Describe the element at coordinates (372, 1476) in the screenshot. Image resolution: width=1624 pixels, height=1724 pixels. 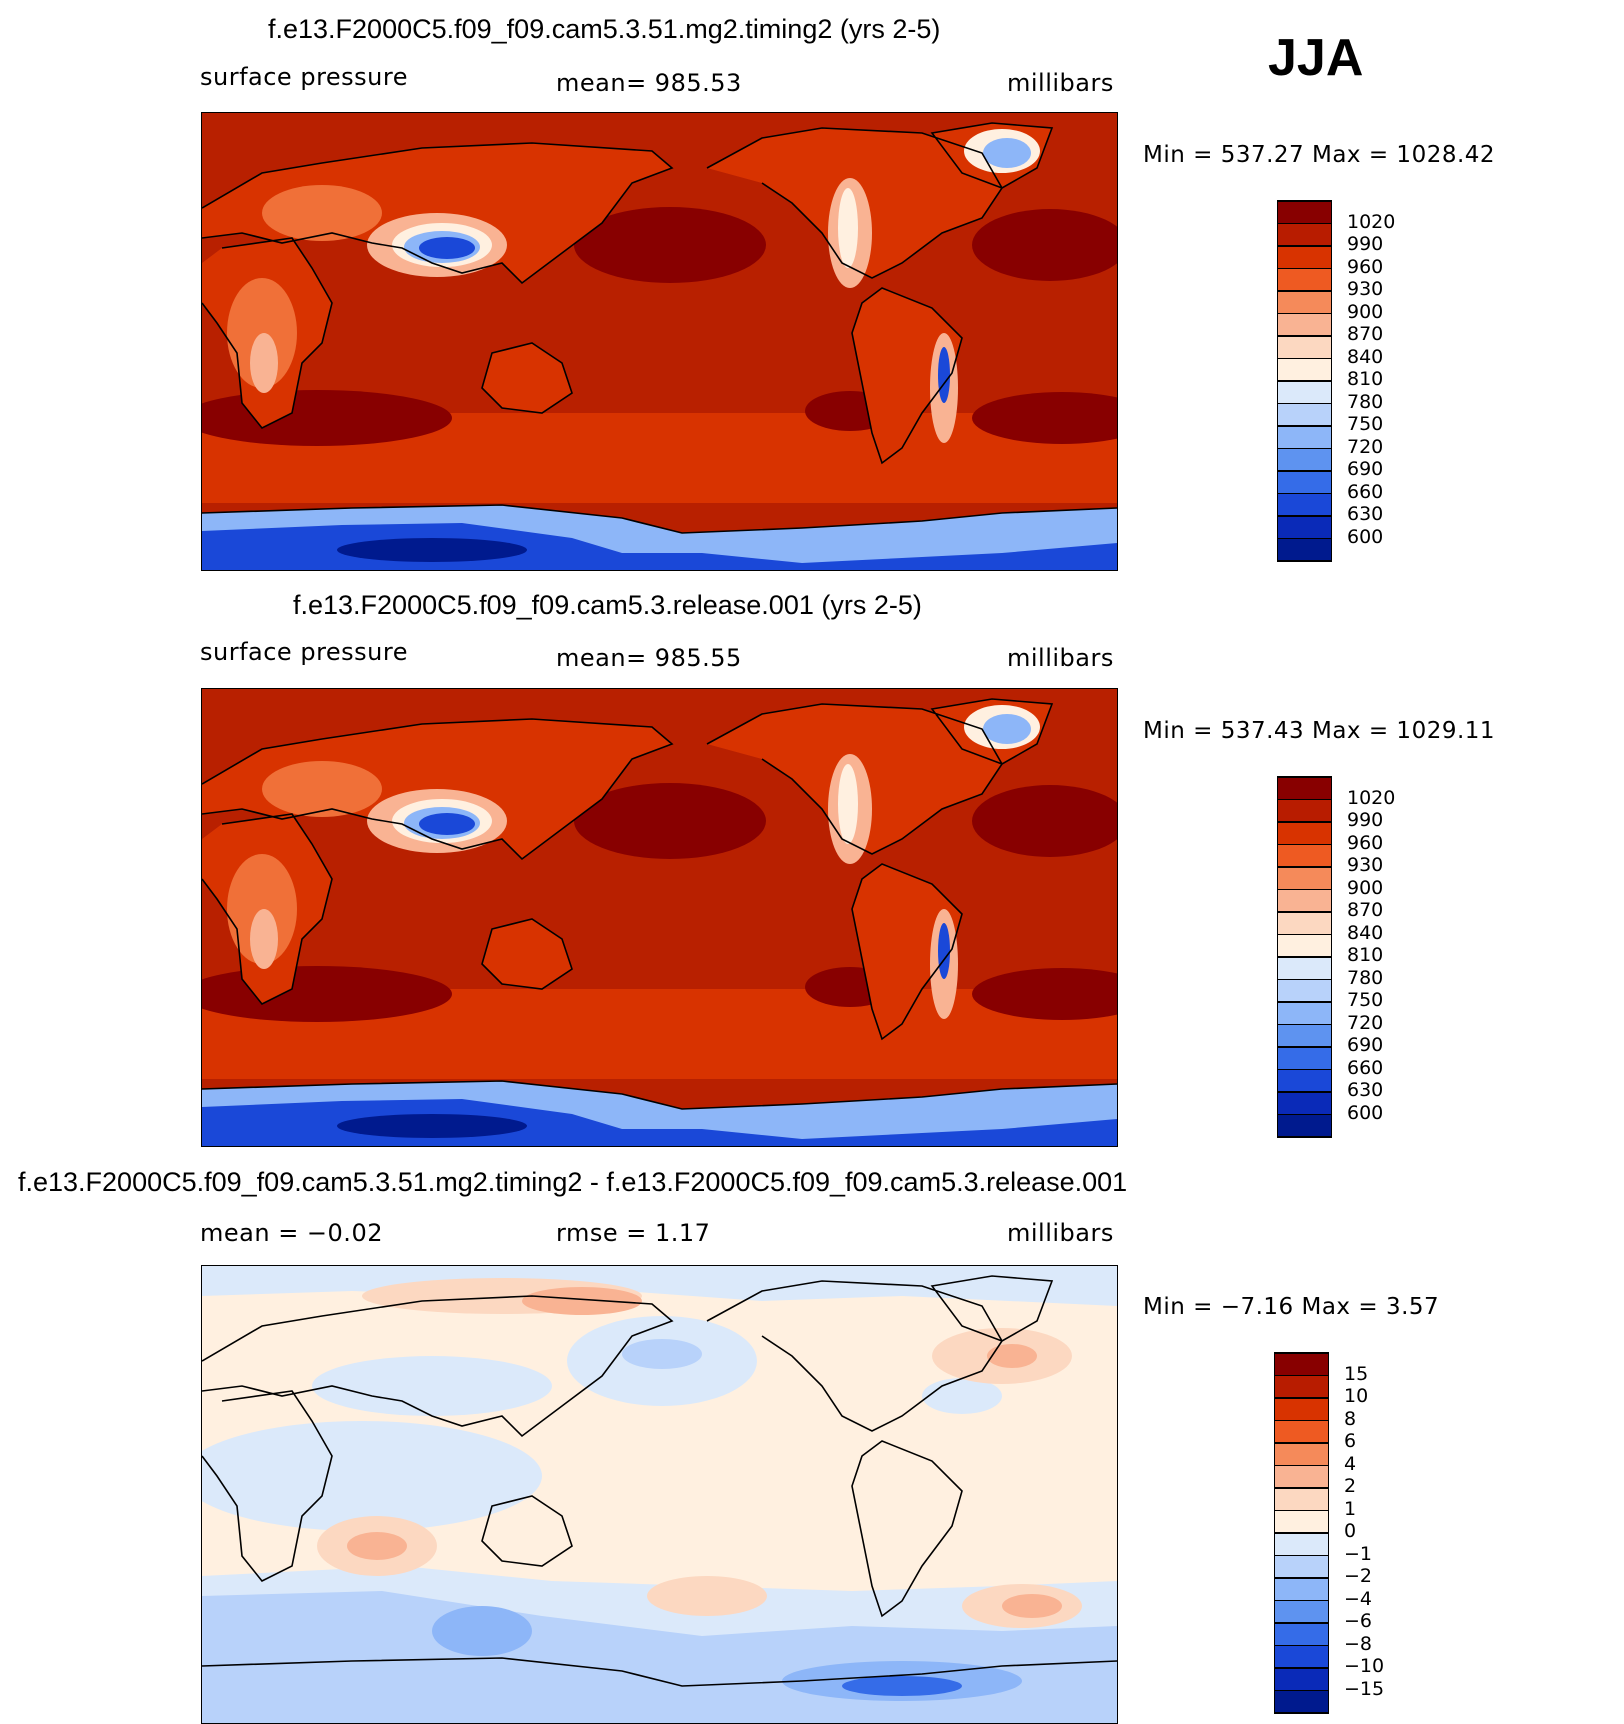
I see `indian-ocean-negative` at that location.